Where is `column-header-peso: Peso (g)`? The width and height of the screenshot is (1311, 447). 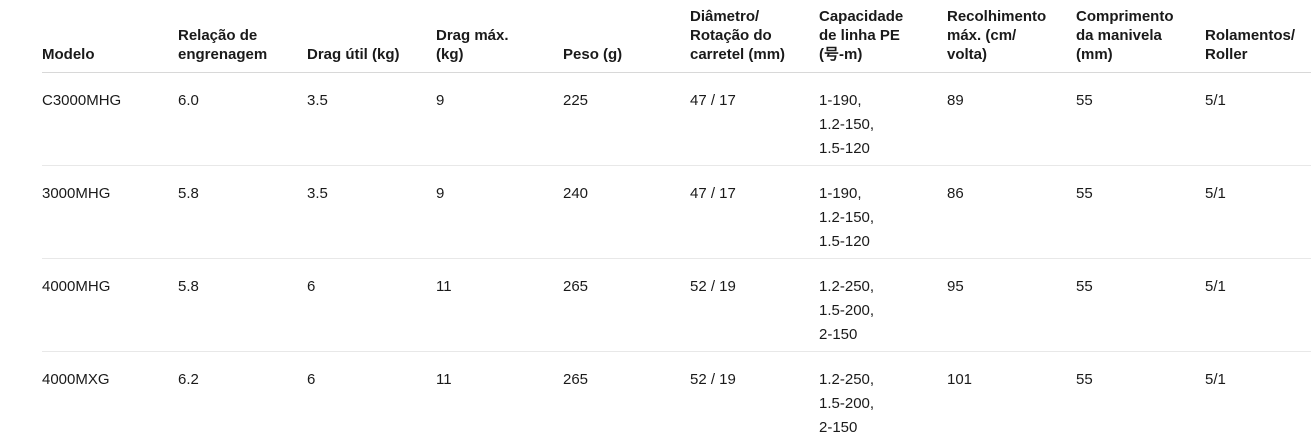
column-header-peso: Peso (g) is located at coordinates (626, 36).